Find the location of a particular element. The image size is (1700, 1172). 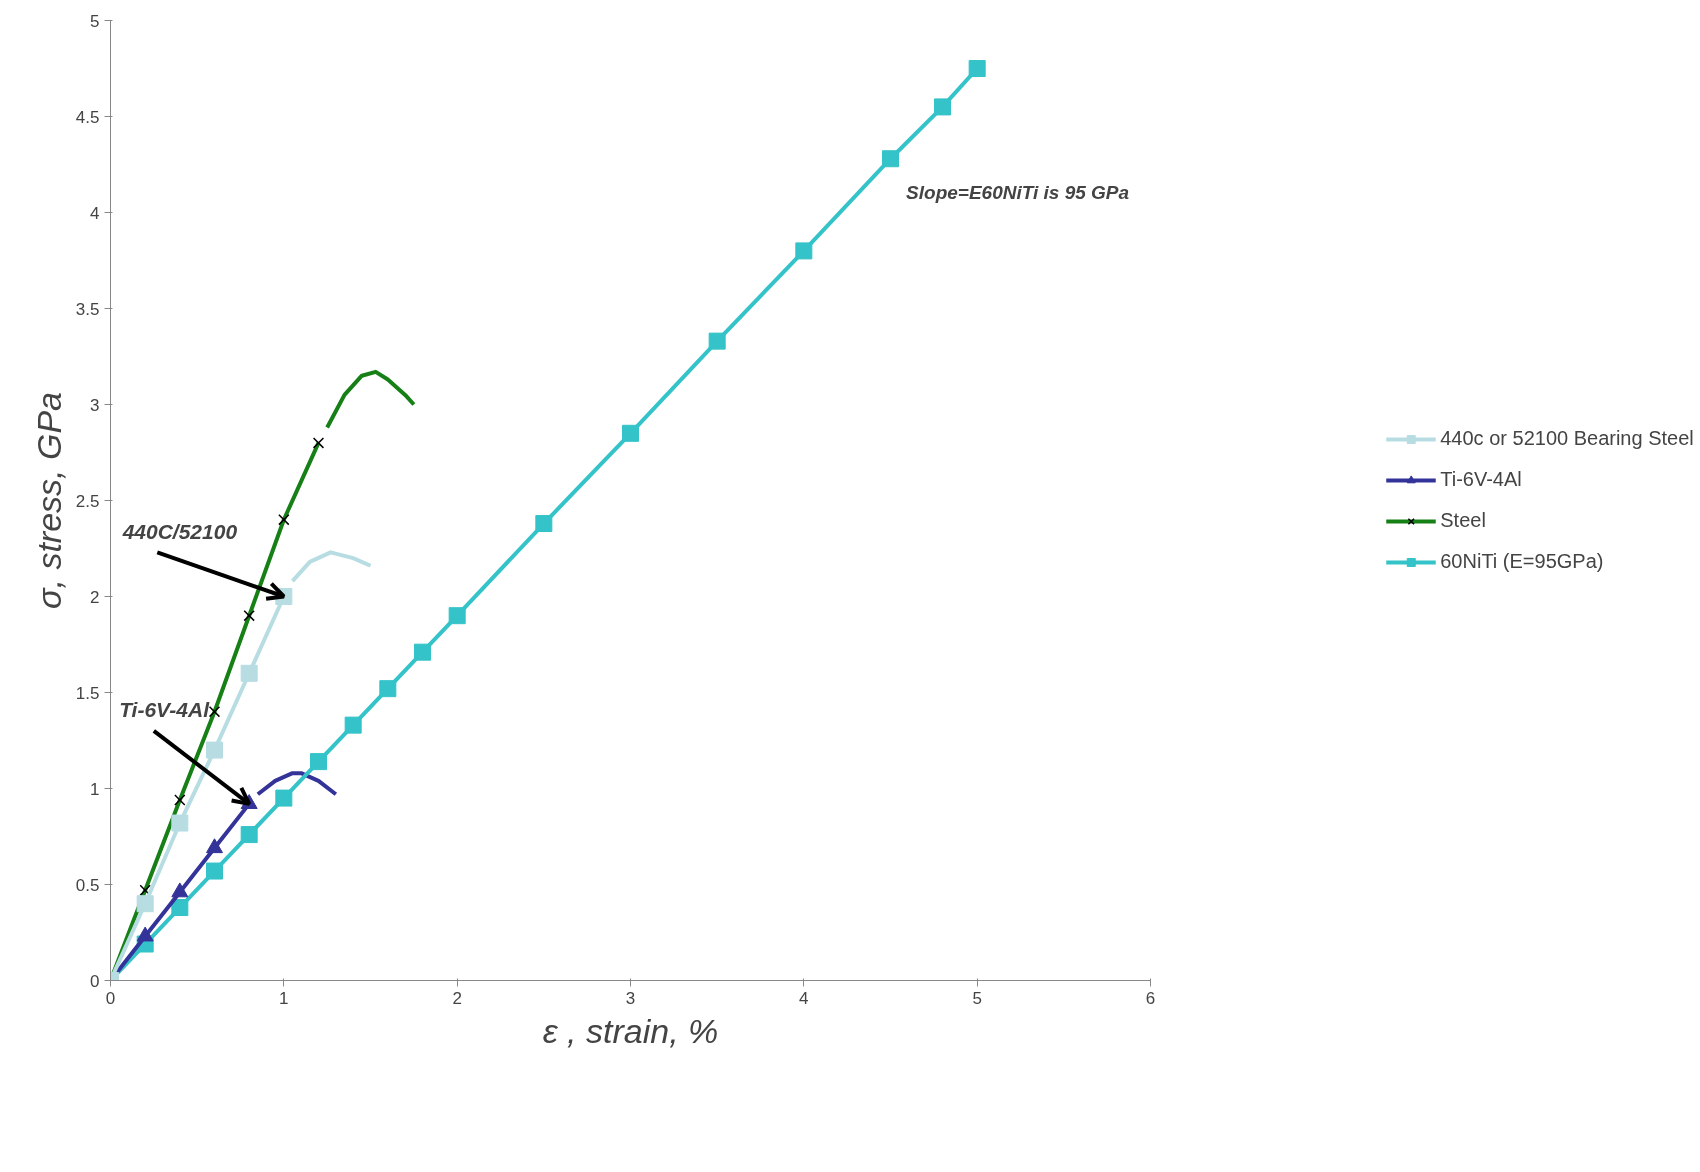

y-tick-label: 3.5 is located at coordinates (87, 309).